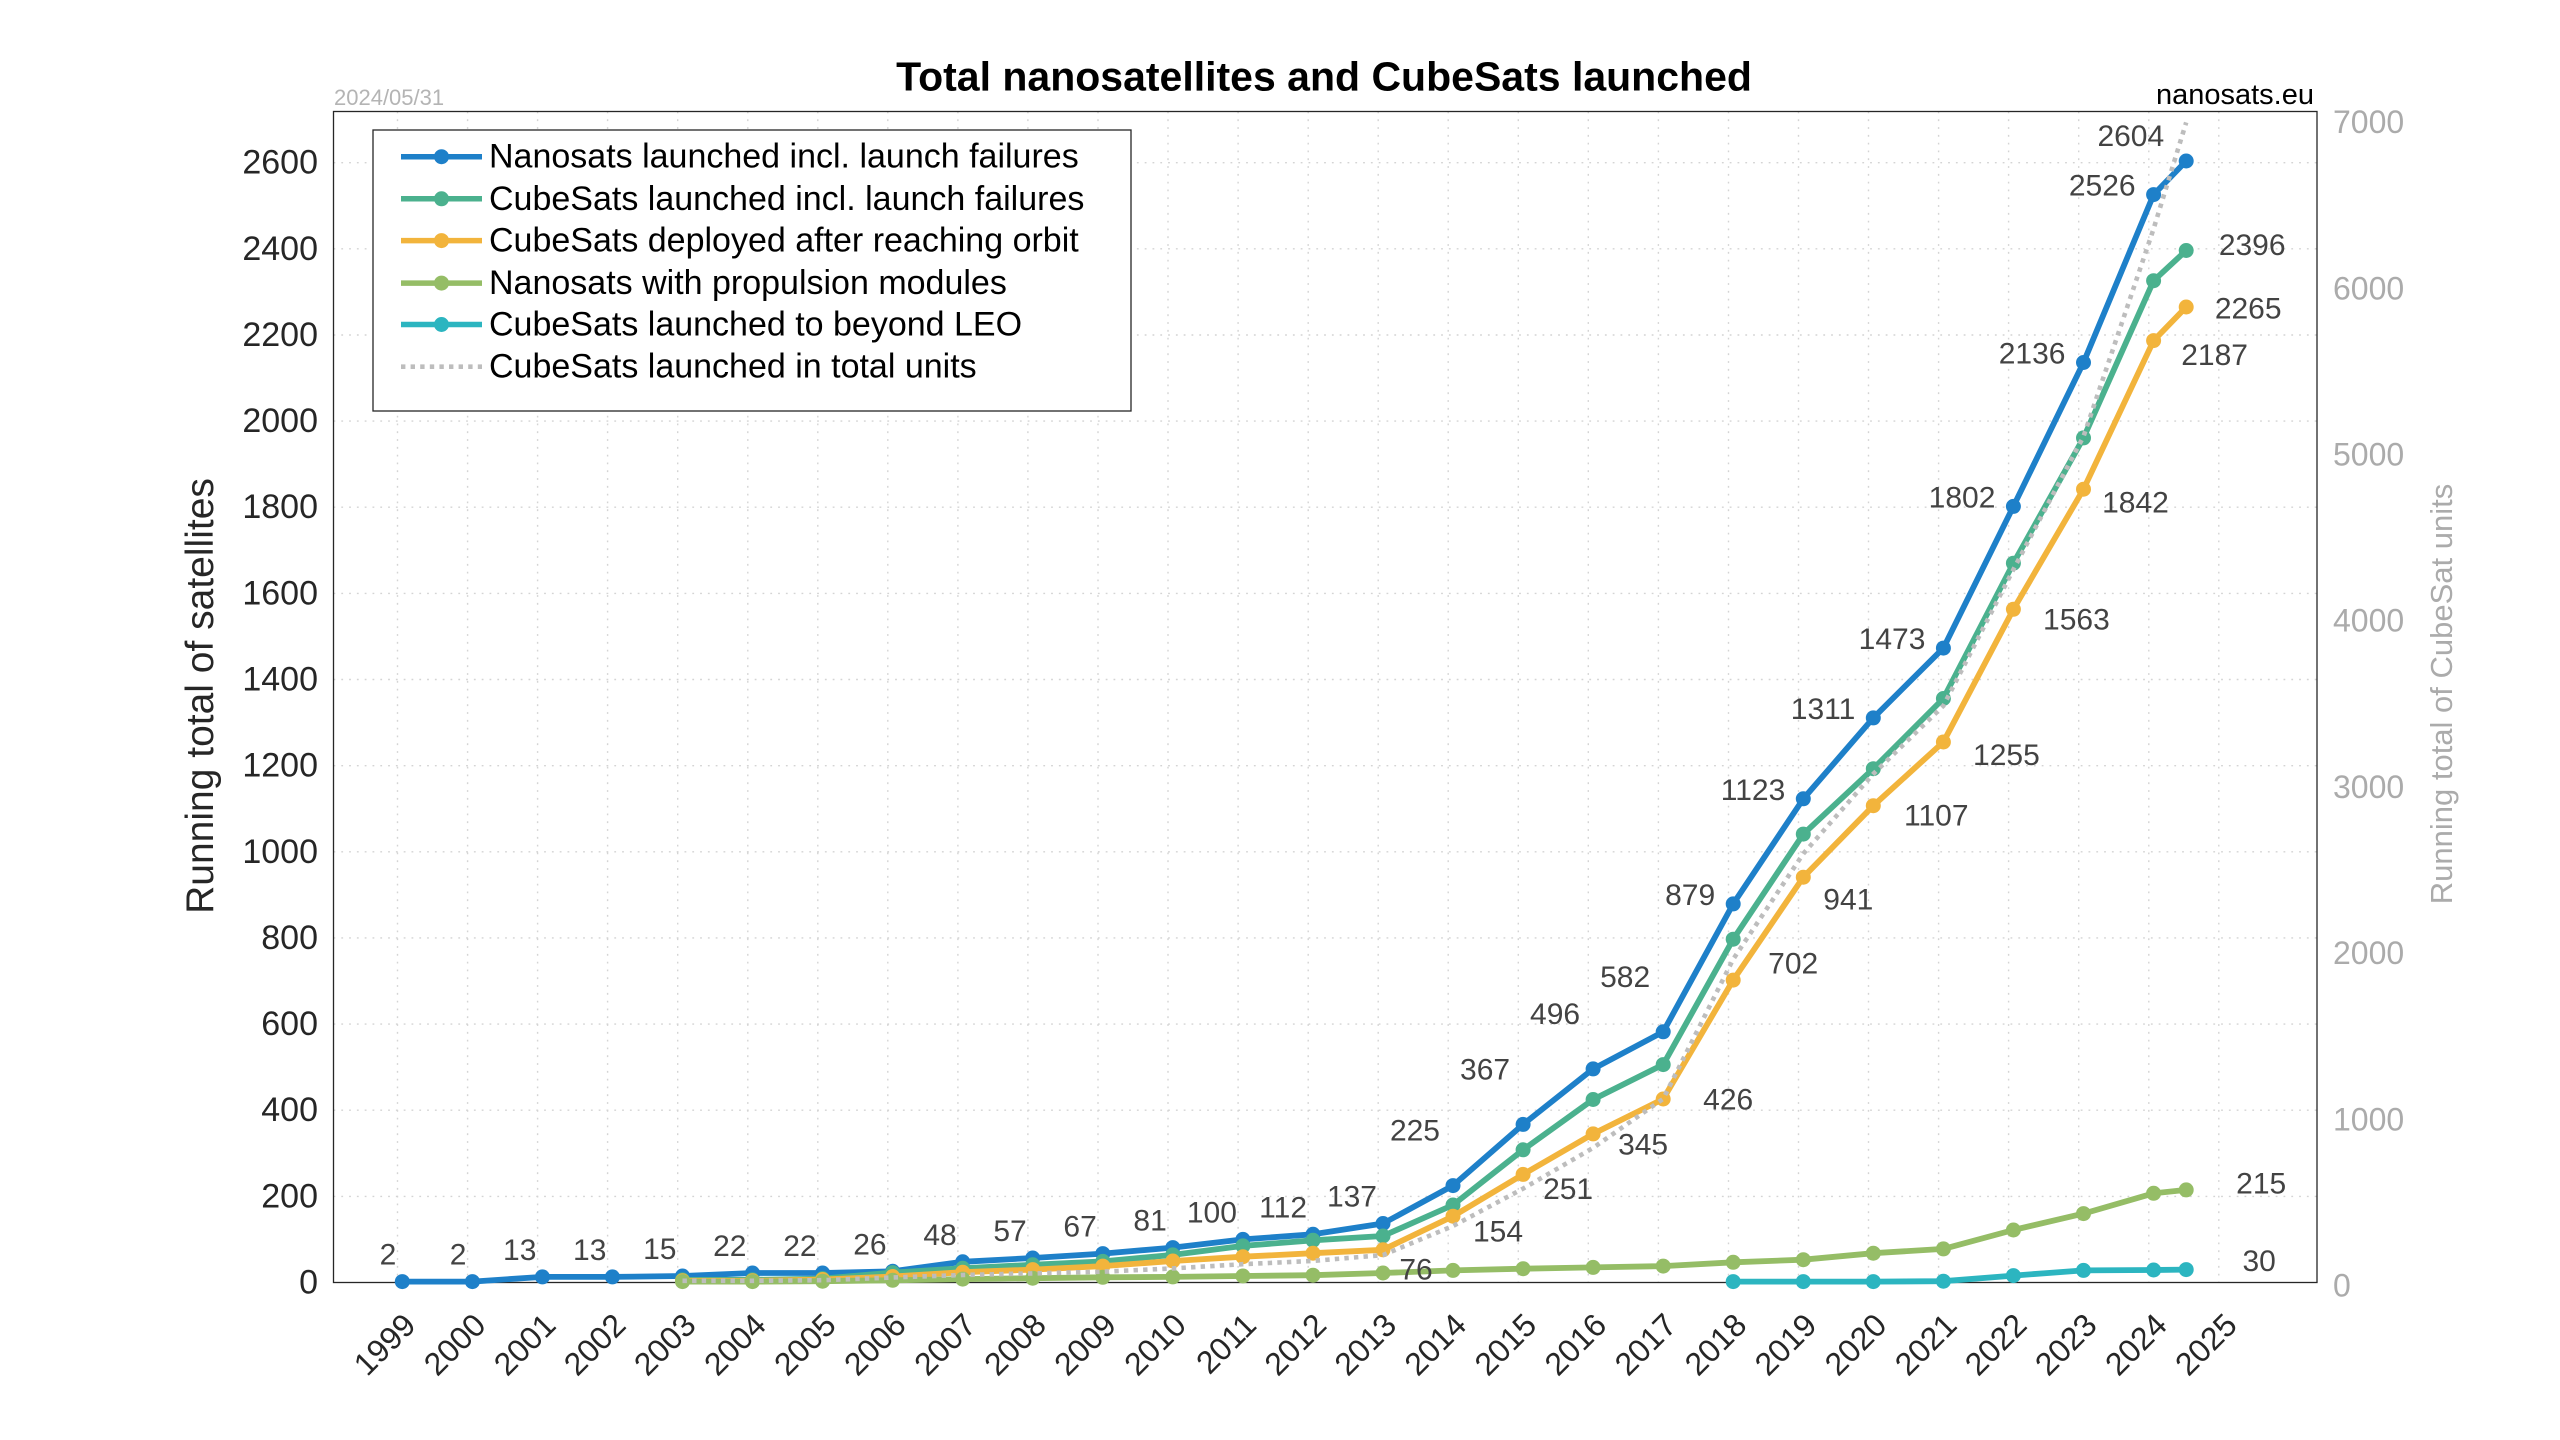 The image size is (2560, 1440). Describe the element at coordinates (784, 157) in the screenshot. I see `svg-text:Nanosats launched incl. launch: Nanosats launched incl. launch failures` at that location.